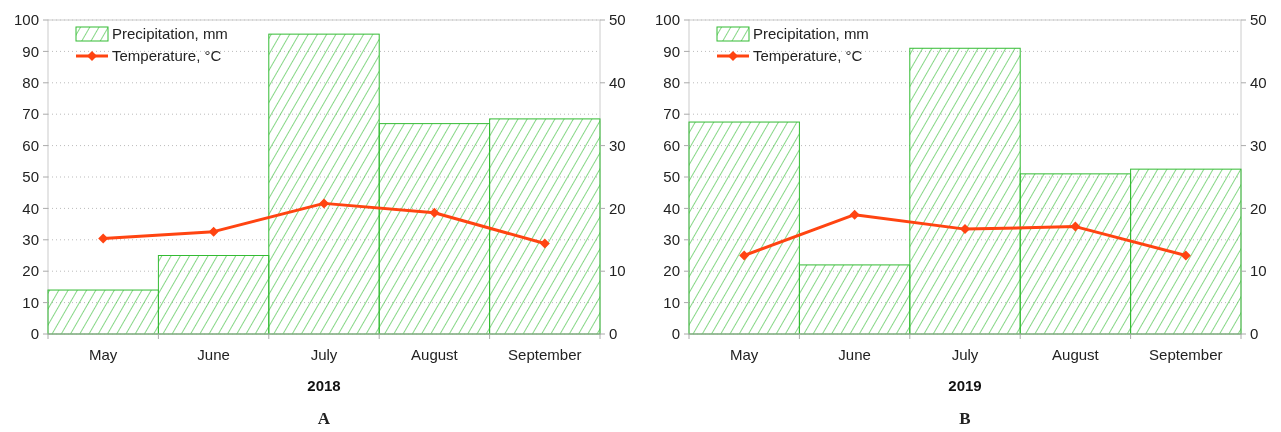 This screenshot has width=1281, height=432. What do you see at coordinates (965, 418) in the screenshot?
I see `text: B` at bounding box center [965, 418].